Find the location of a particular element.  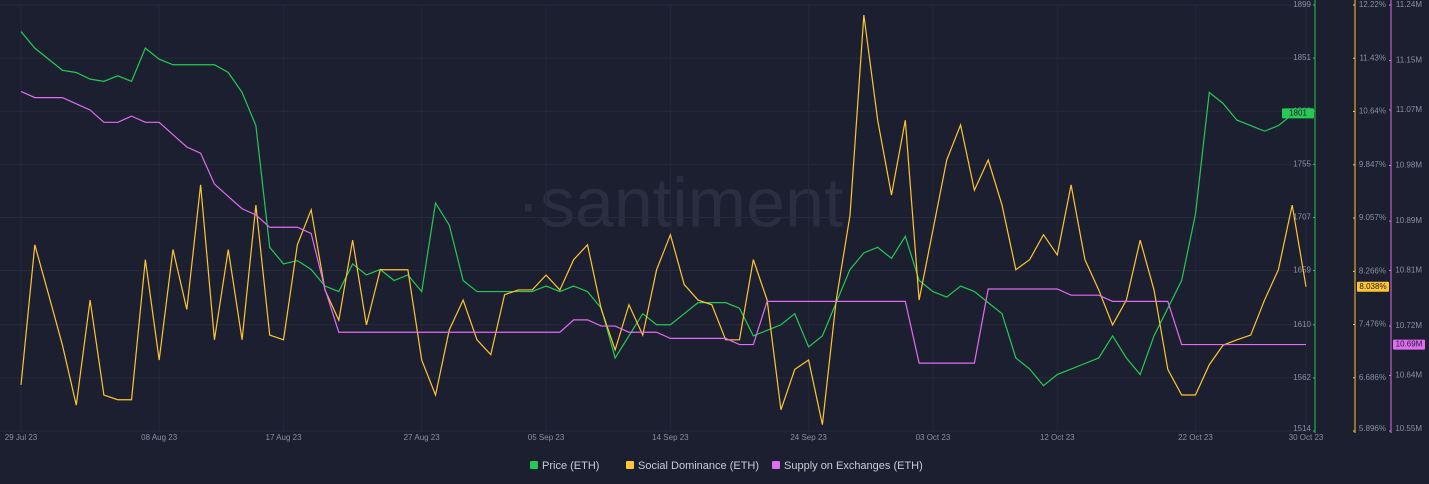

y-tick-label: 10.72M is located at coordinates (1408, 325).